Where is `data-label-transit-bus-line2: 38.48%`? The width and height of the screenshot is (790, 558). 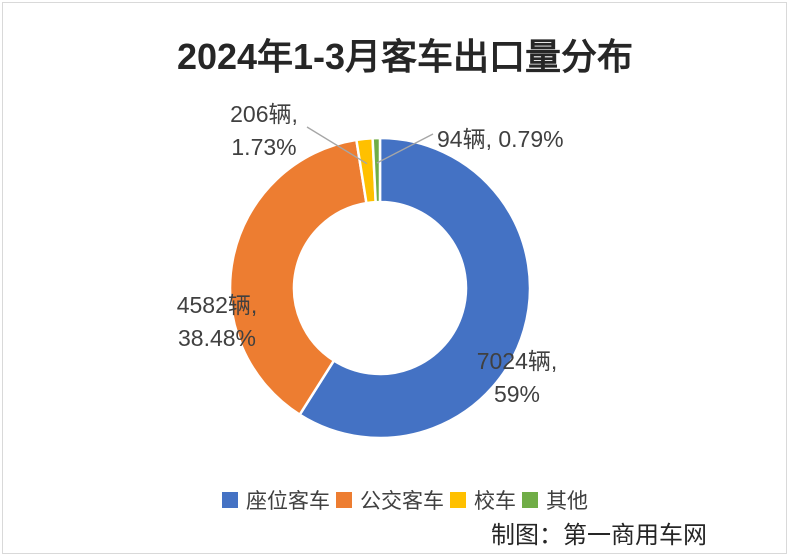 data-label-transit-bus-line2: 38.48% is located at coordinates (216, 338).